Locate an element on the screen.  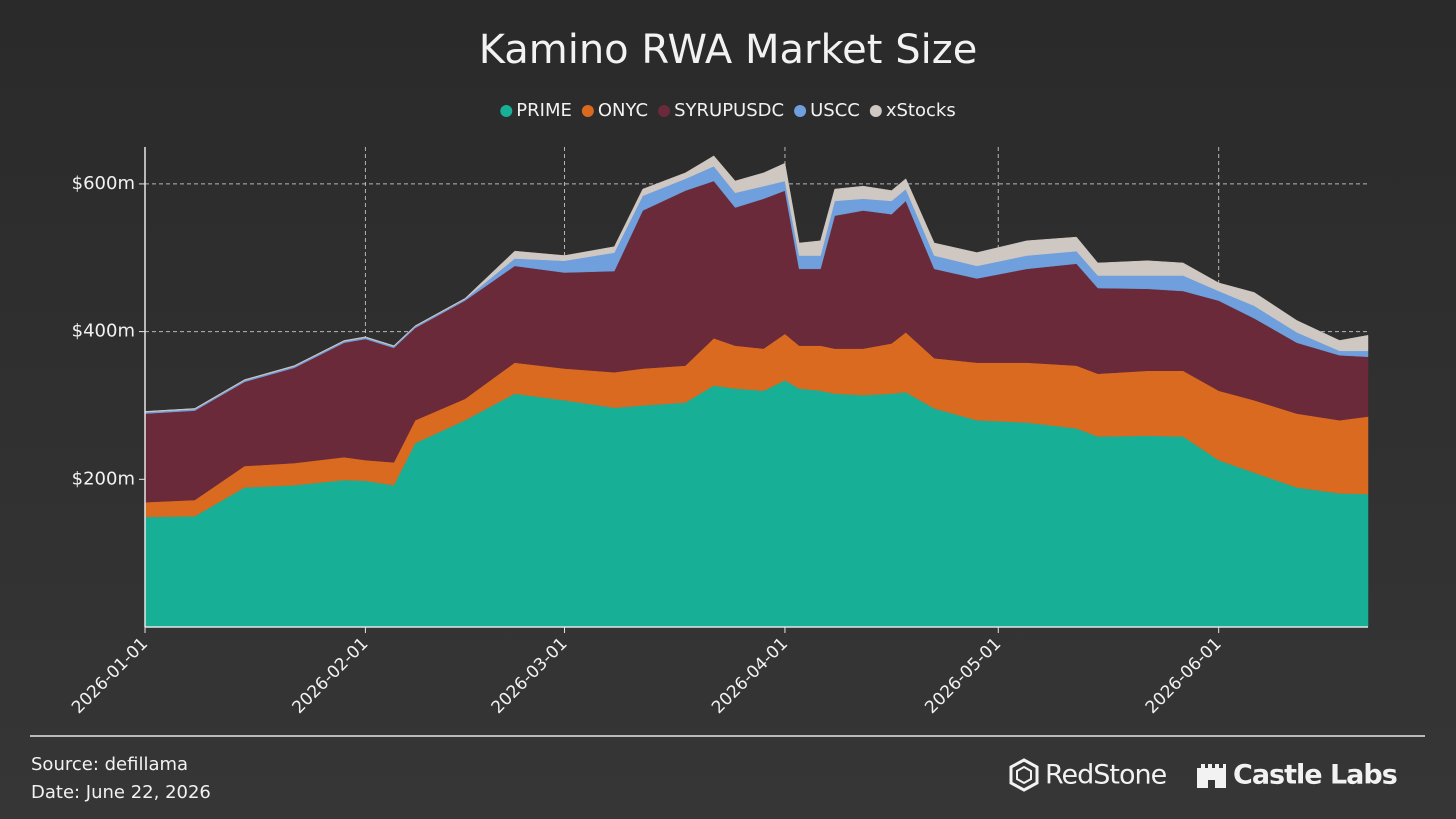
redstone-icon is located at coordinates (1024, 775).